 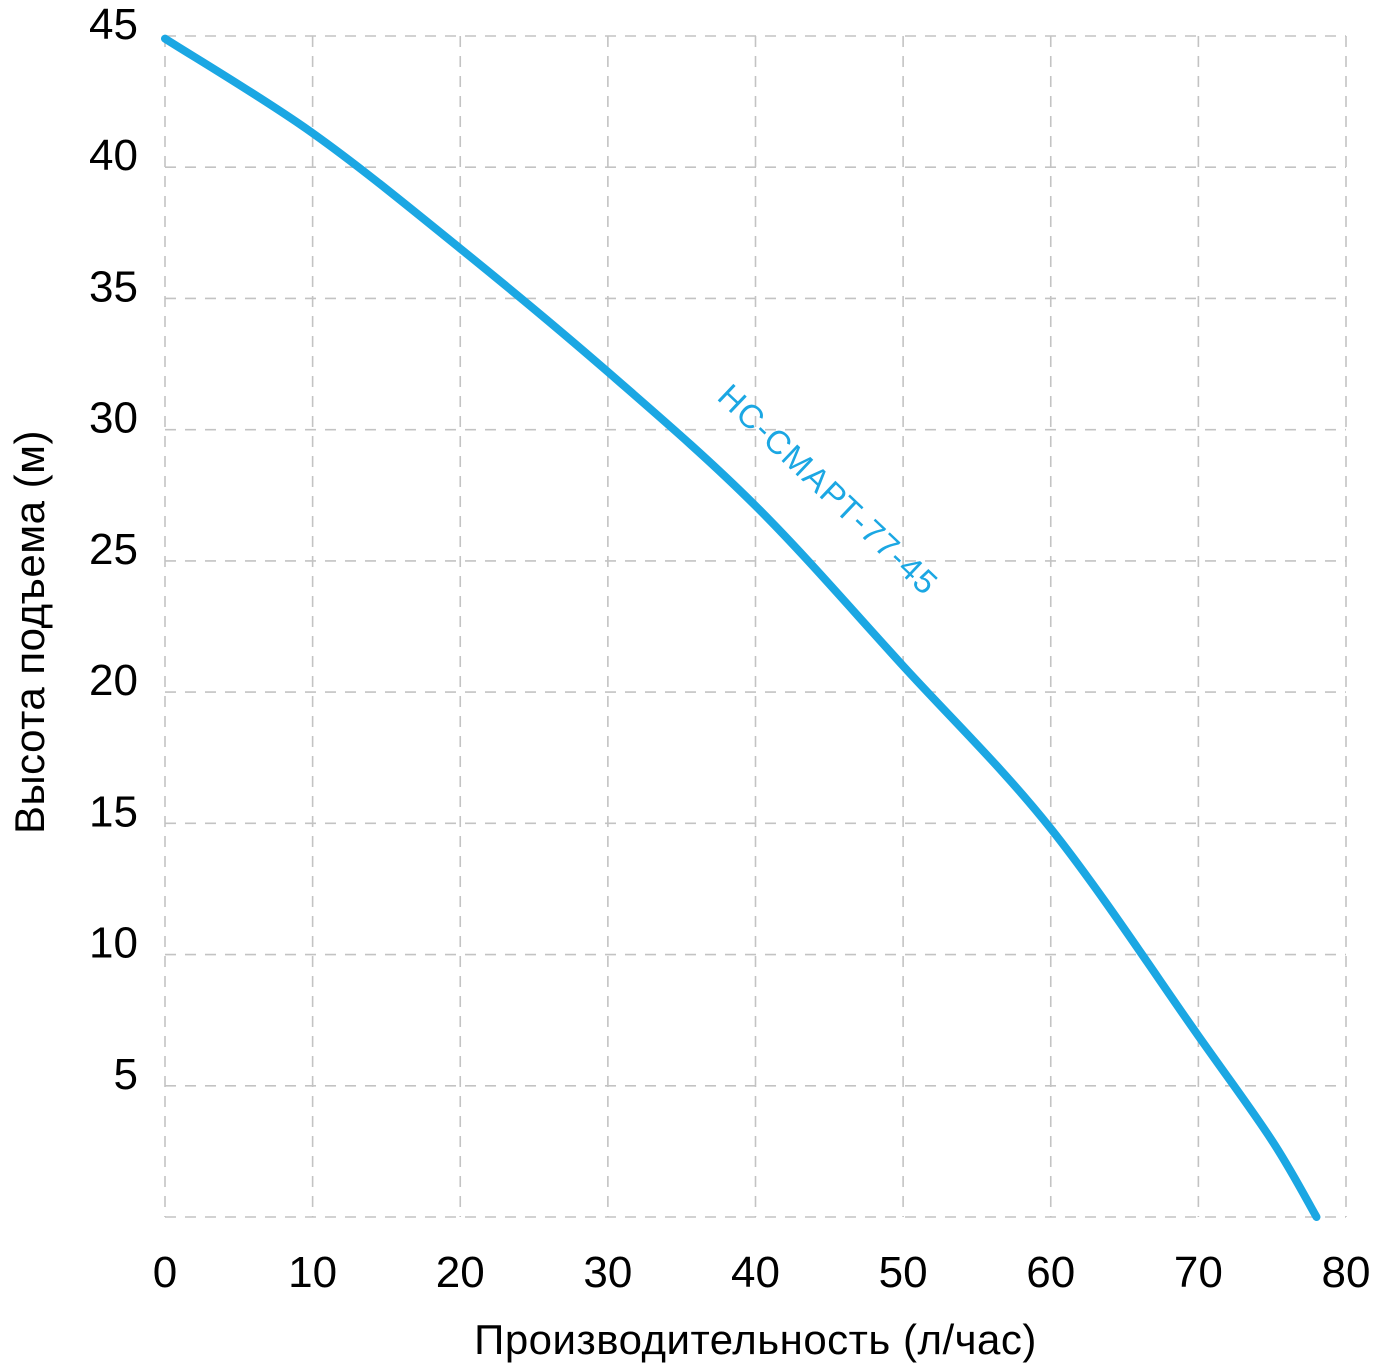 I want to click on y-tick-label: 35, so click(x=113, y=286).